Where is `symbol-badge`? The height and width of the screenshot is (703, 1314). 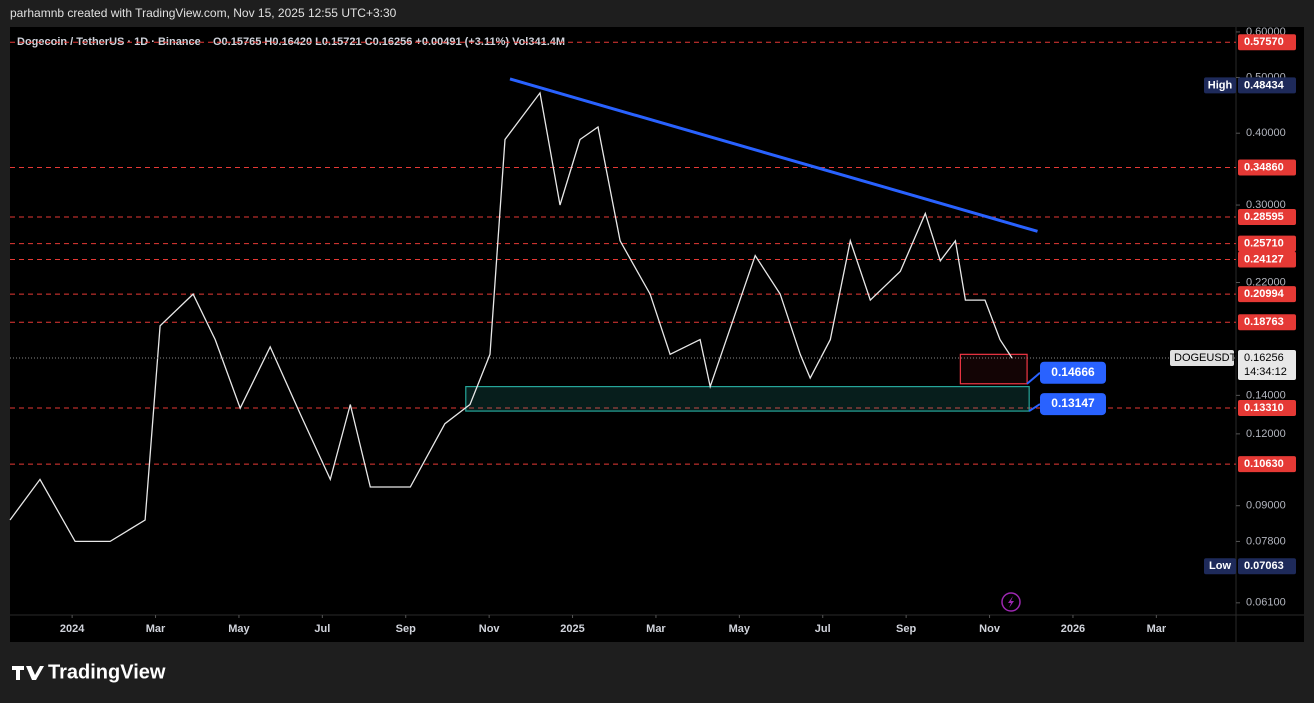
symbol-badge is located at coordinates (1202, 358).